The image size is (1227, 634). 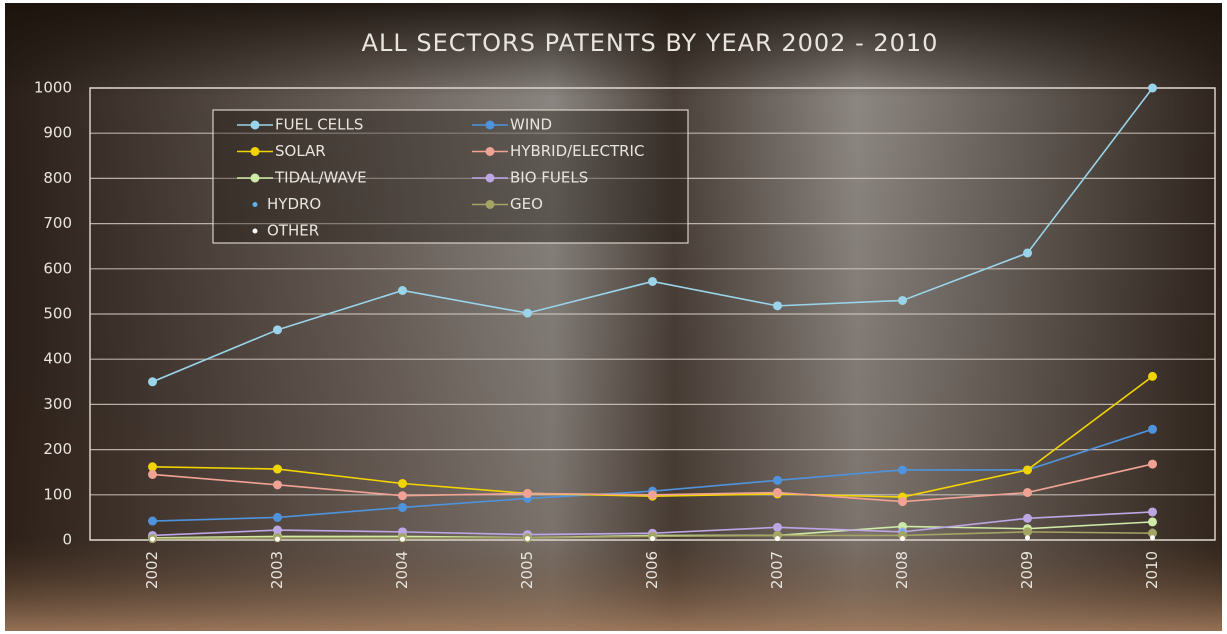 What do you see at coordinates (57, 223) in the screenshot?
I see `y-tick-label: 700` at bounding box center [57, 223].